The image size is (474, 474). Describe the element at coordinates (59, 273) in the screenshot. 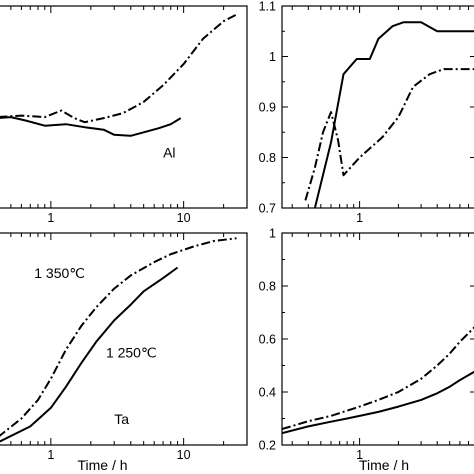

I see `chart-annotation: 1 350℃` at that location.